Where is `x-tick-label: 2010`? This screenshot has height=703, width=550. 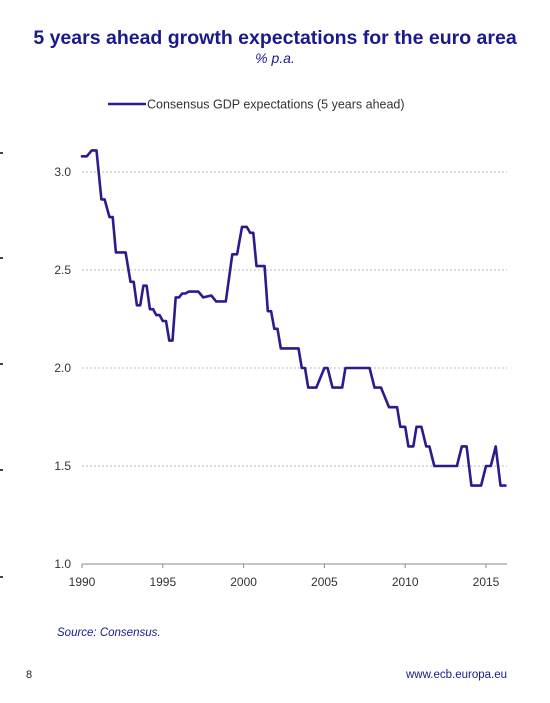 x-tick-label: 2010 is located at coordinates (405, 582).